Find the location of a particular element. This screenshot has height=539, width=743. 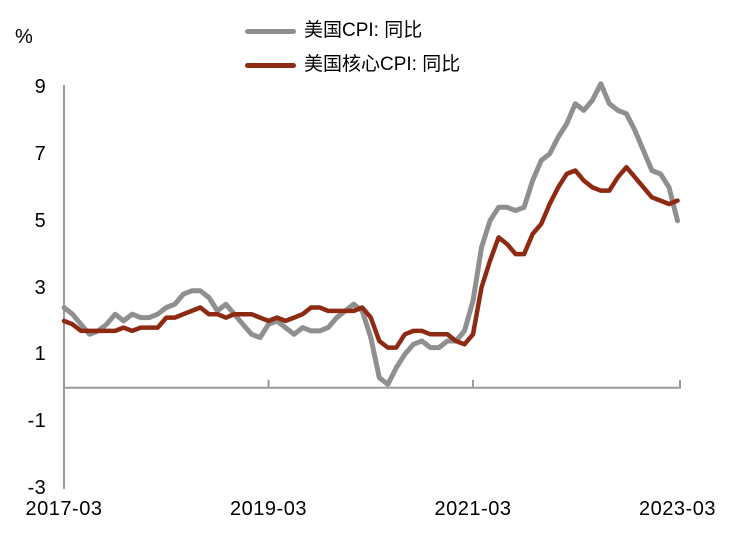

y-tick-label: 9 is located at coordinates (40, 87).